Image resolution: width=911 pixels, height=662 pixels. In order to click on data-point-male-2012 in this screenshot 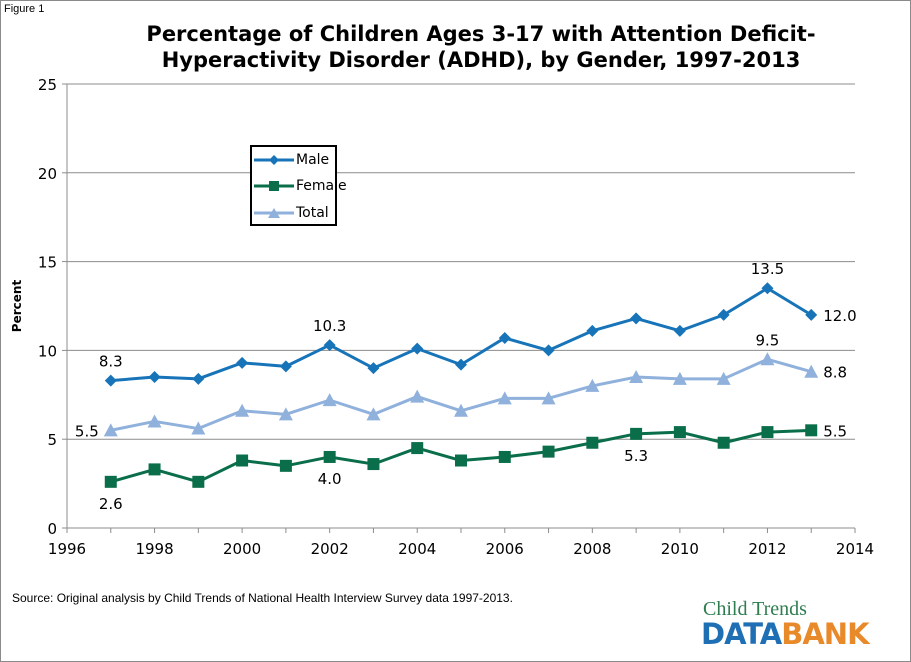, I will do `click(767, 288)`.